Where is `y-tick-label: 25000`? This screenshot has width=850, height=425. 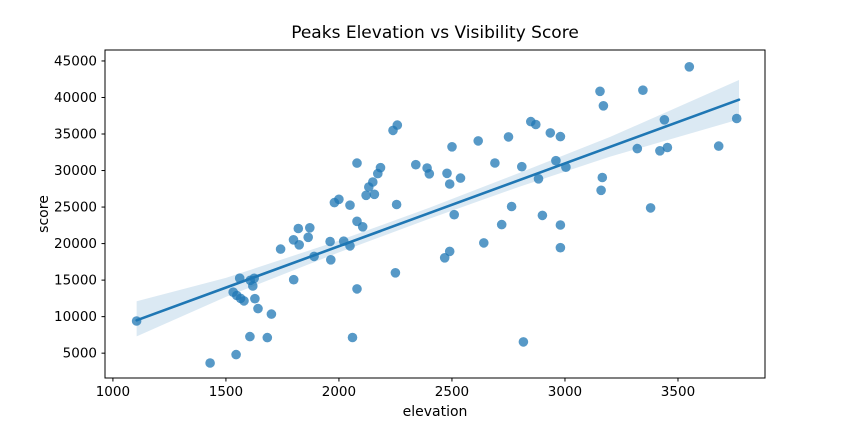
y-tick-label: 25000 is located at coordinates (75, 208).